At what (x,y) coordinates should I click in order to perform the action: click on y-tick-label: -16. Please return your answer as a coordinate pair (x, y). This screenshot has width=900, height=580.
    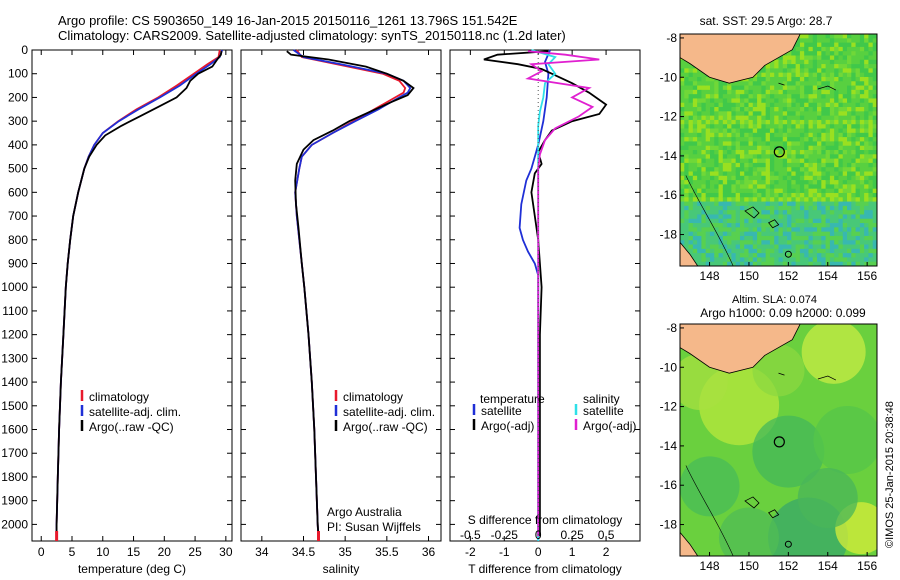
    Looking at the image, I should click on (669, 485).